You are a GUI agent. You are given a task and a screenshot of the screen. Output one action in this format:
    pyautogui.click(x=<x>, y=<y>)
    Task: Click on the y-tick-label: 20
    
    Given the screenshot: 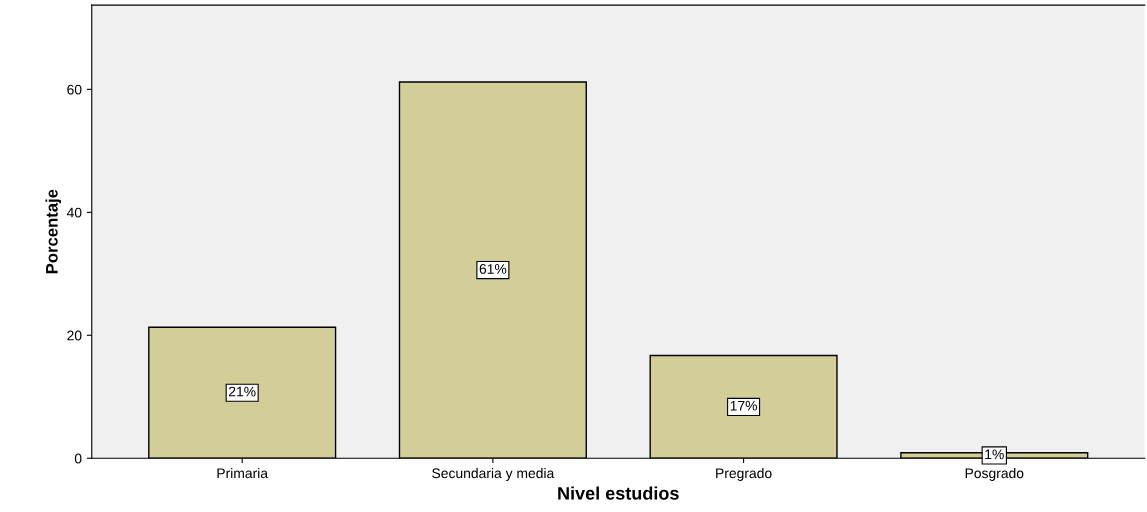 What is the action you would take?
    pyautogui.click(x=74, y=335)
    